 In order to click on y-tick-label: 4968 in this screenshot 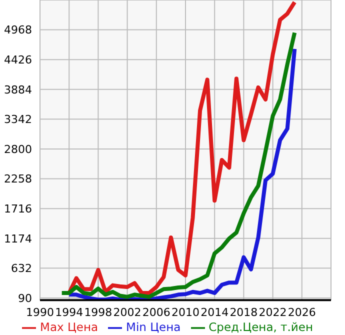, I will do `click(18, 30)`.